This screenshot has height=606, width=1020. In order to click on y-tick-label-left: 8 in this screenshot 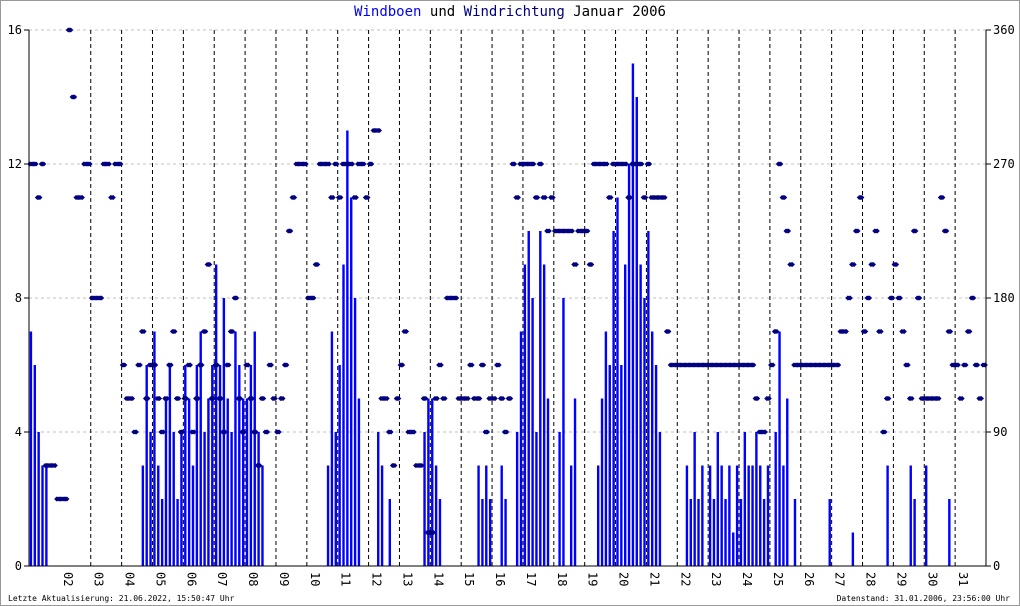, I will do `click(18, 298)`.